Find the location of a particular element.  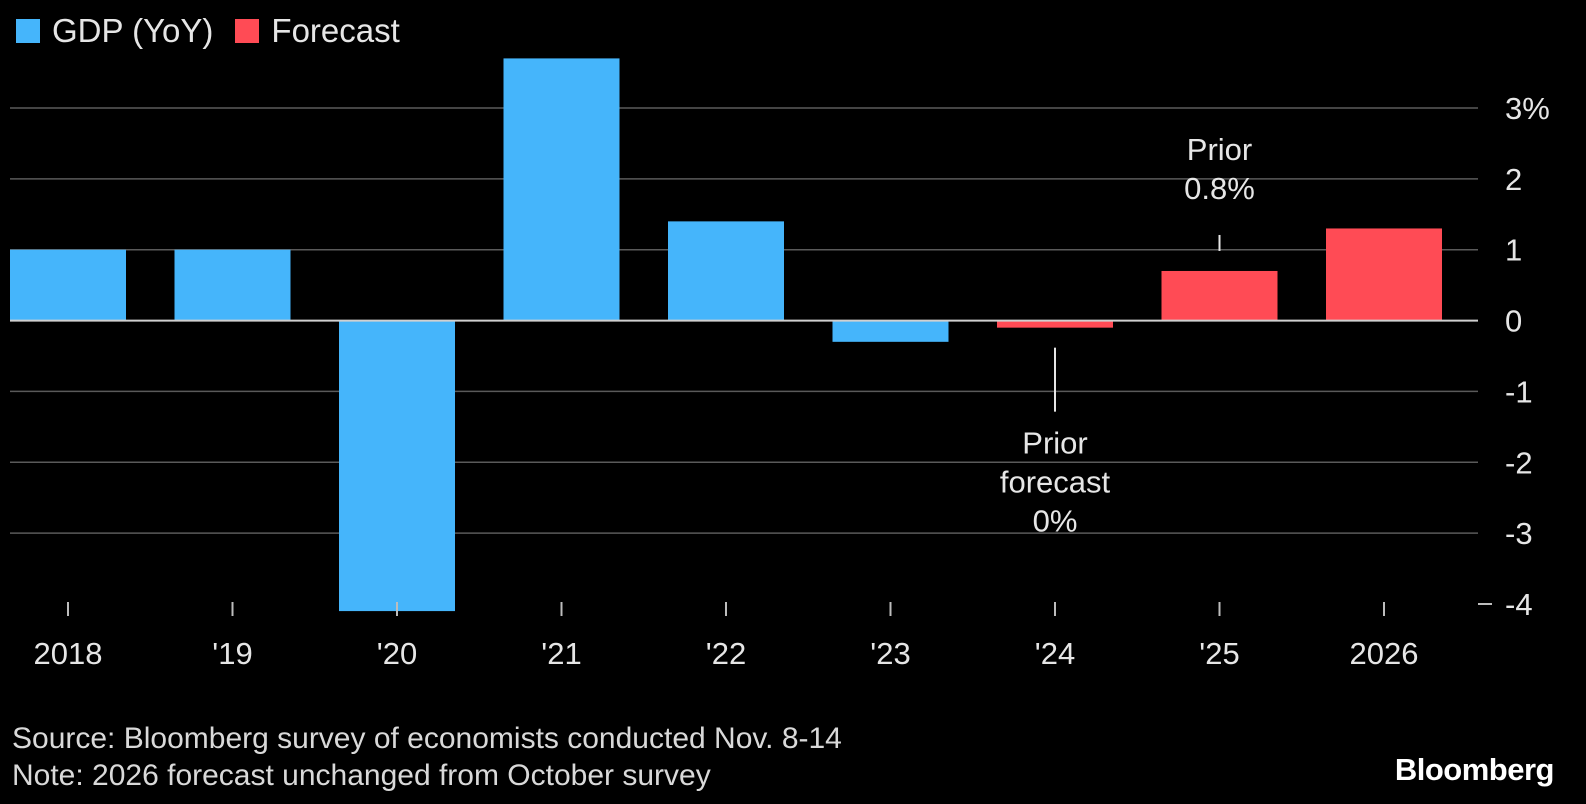

y-tick-label: -2 is located at coordinates (1519, 462).